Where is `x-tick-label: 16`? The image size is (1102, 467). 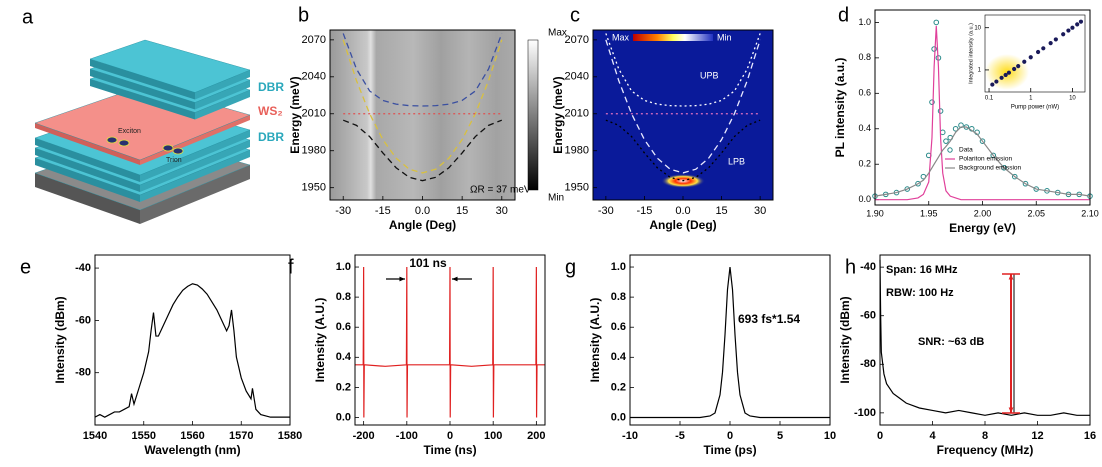
x-tick-label: 16 is located at coordinates (1090, 436).